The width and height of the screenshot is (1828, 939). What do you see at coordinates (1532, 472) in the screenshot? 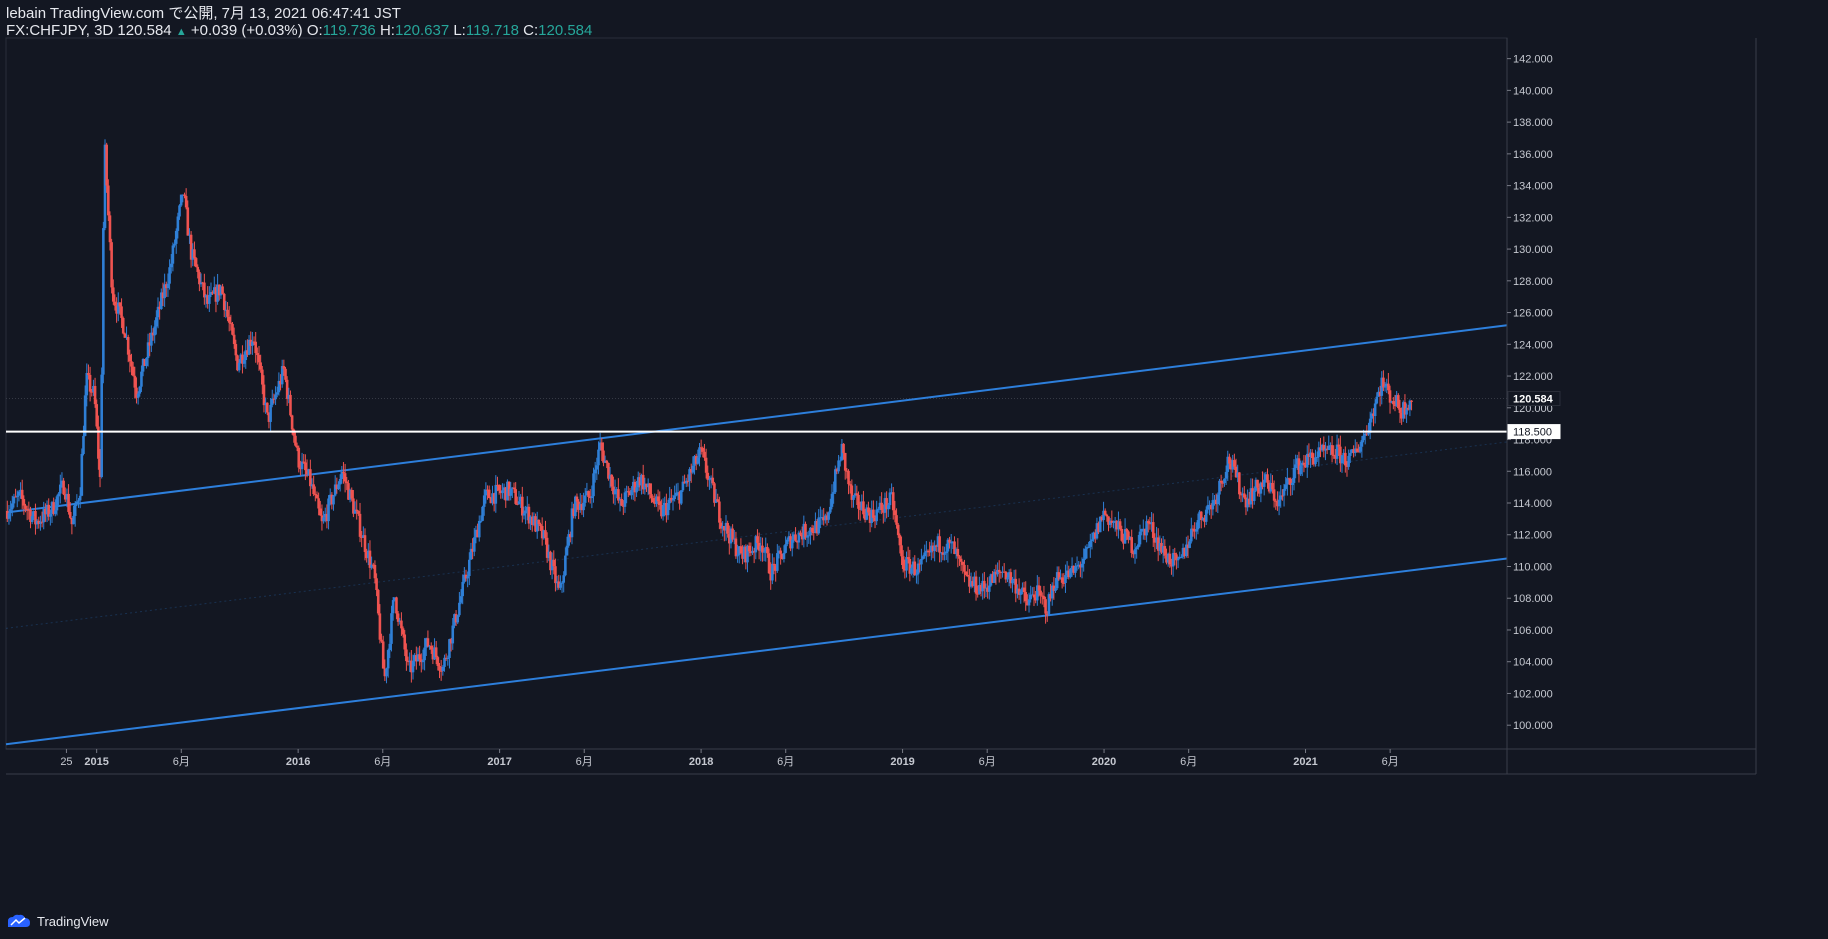
I see `price-tick-label: 116.000` at bounding box center [1532, 472].